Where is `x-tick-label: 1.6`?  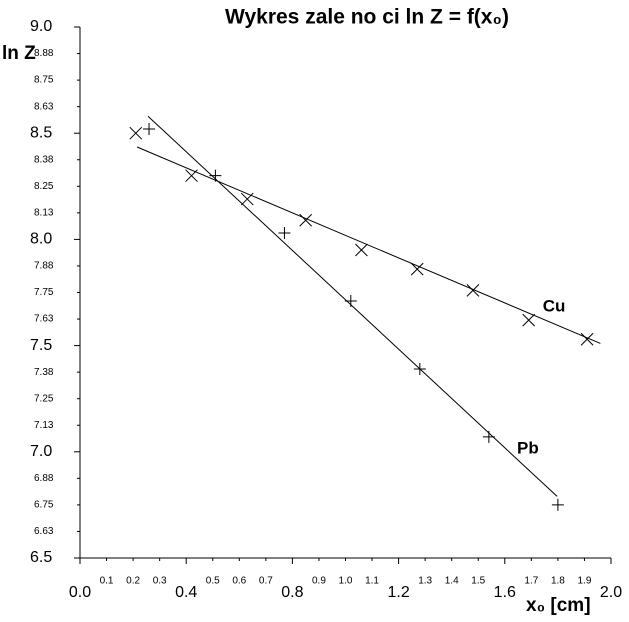
x-tick-label: 1.6 is located at coordinates (505, 592).